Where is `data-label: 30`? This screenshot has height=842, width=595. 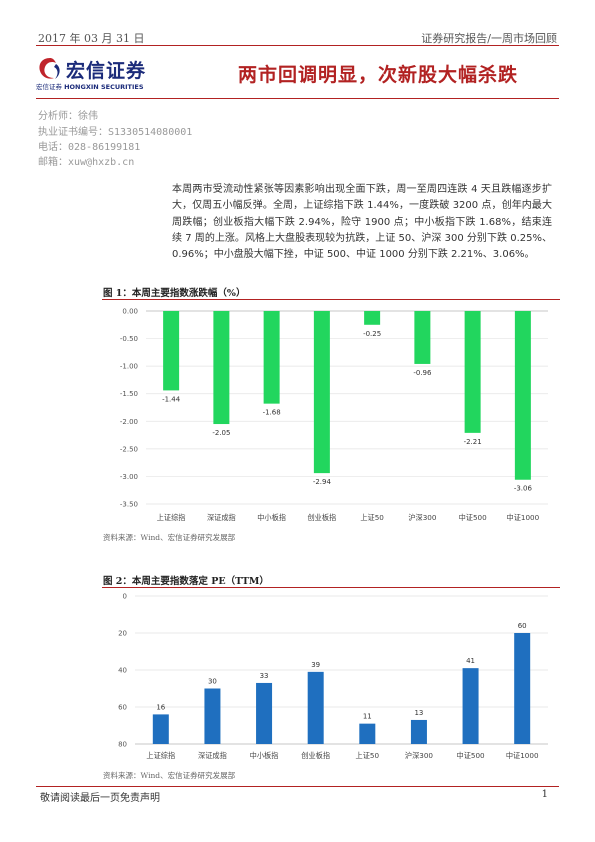
data-label: 30 is located at coordinates (212, 682).